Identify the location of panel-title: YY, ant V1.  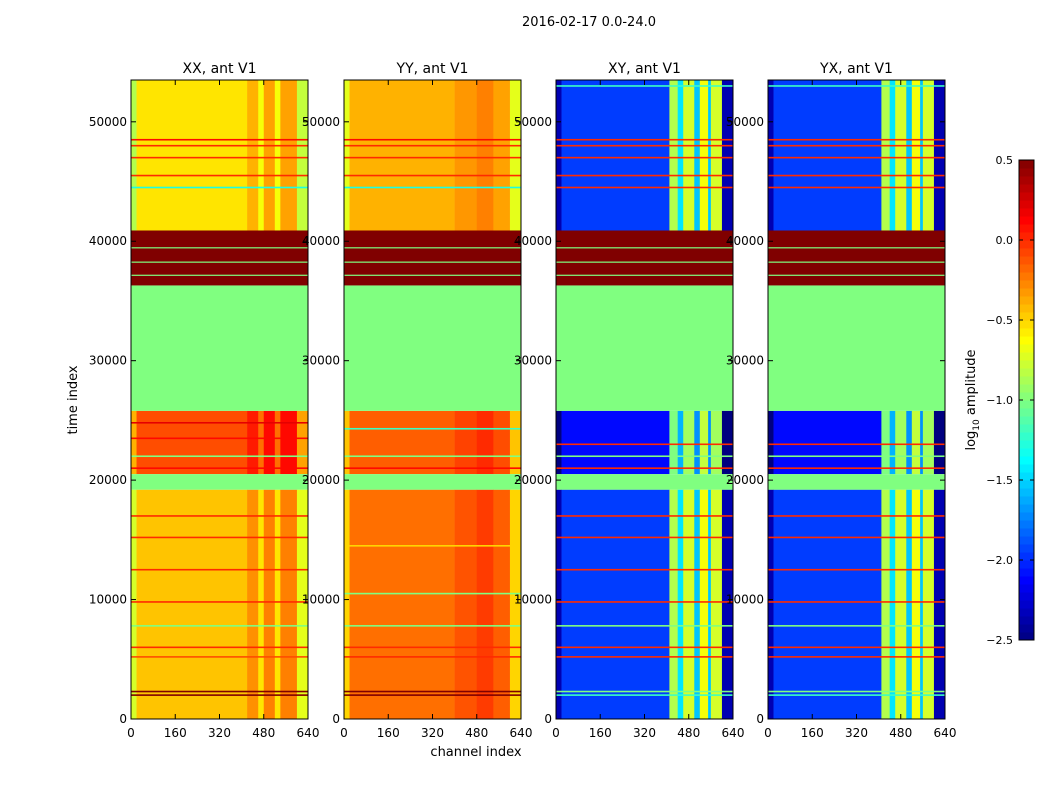
(432, 69).